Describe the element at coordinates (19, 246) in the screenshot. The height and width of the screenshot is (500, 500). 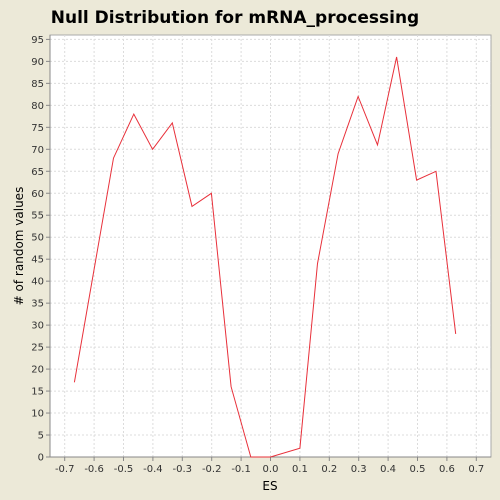
I see `y-axis-label: # of random values` at that location.